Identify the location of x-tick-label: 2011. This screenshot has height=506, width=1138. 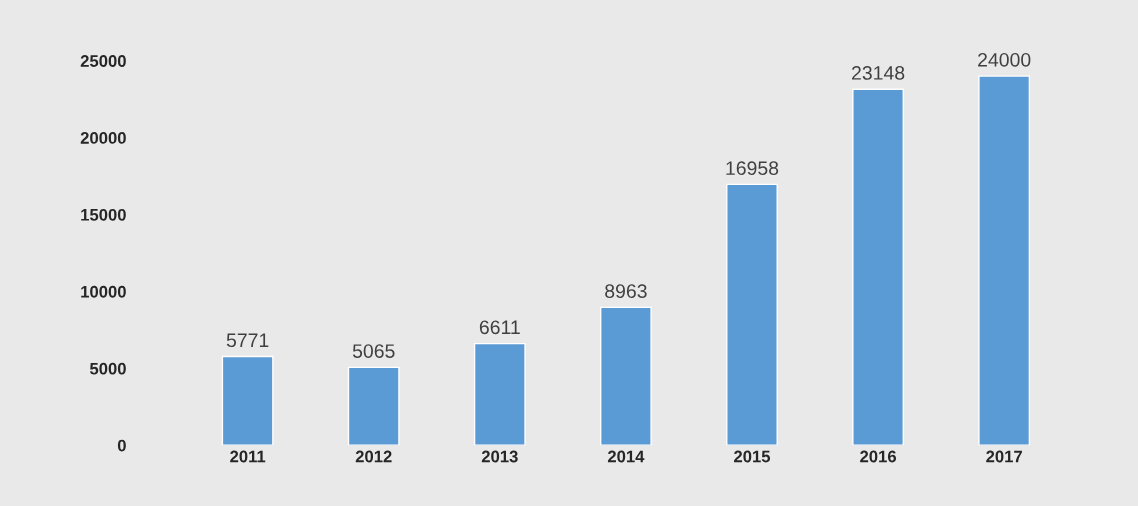
(248, 456).